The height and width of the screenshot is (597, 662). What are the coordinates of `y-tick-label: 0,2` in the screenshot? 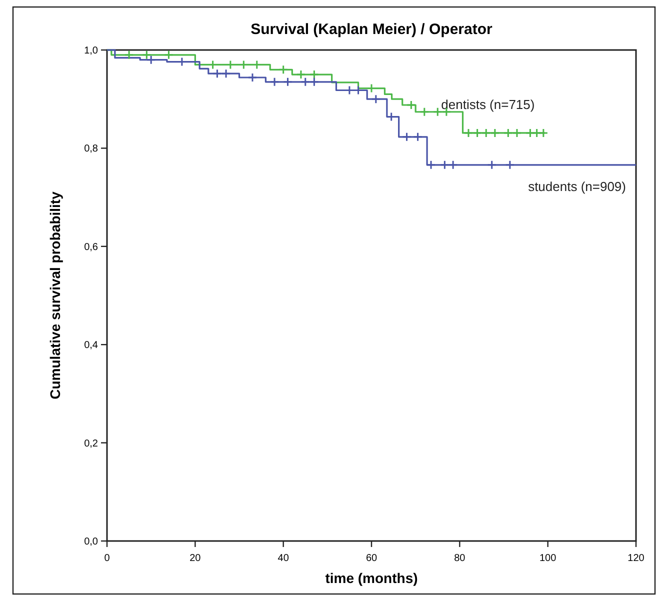 It's located at (91, 444).